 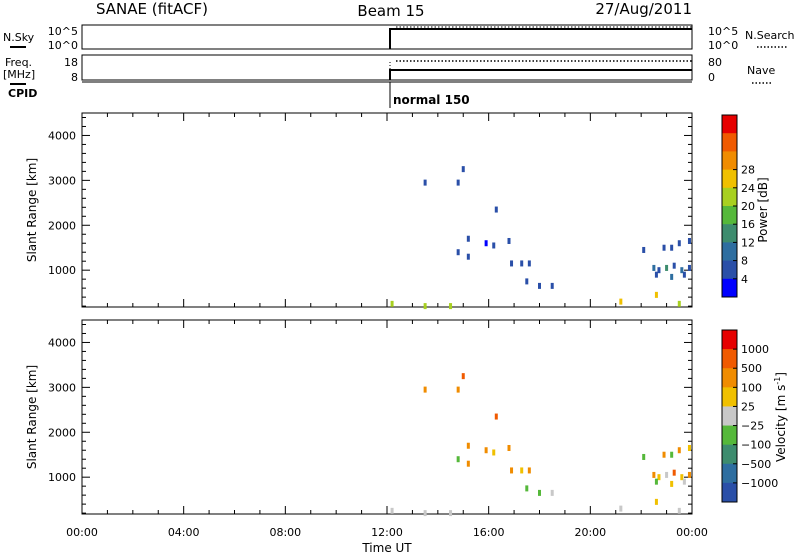 What do you see at coordinates (71, 62) in the screenshot?
I see `freq-tick-top: 18` at bounding box center [71, 62].